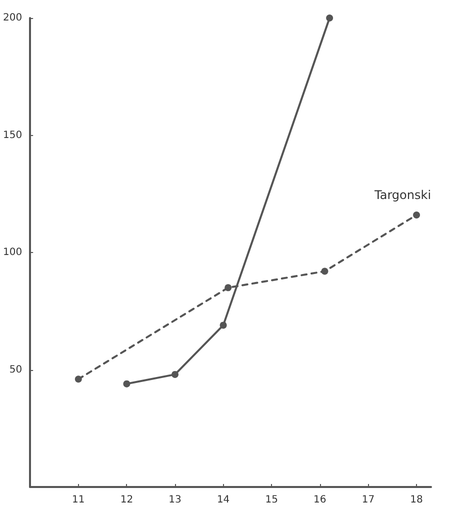 The height and width of the screenshot is (506, 473). Describe the element at coordinates (175, 500) in the screenshot. I see `x-tick-label: 13` at that location.